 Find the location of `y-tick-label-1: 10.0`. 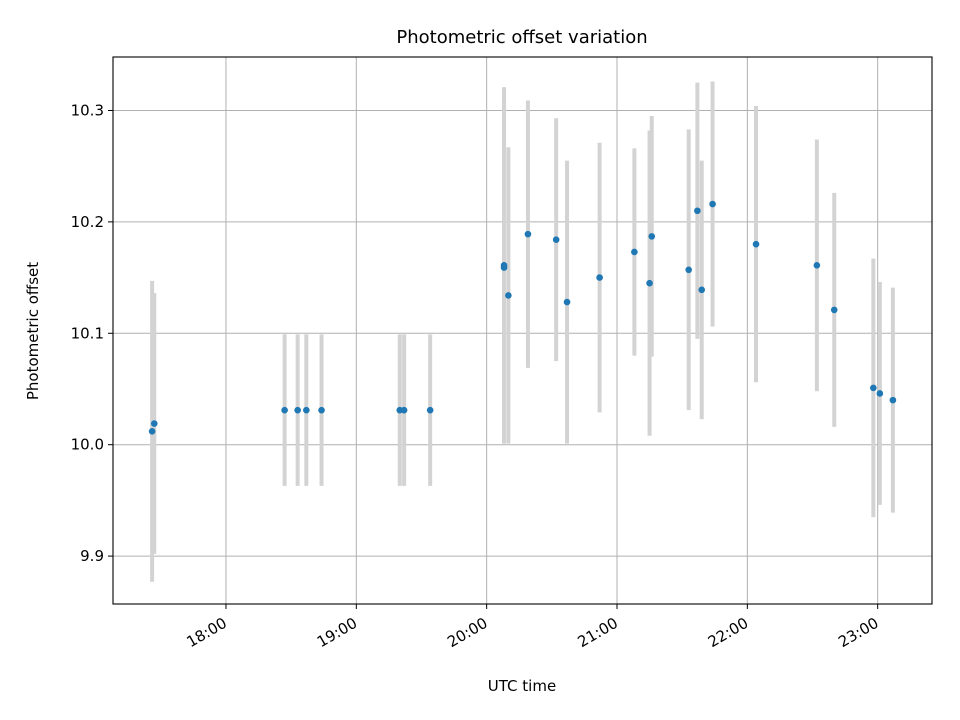

y-tick-label-1: 10.0 is located at coordinates (87, 445).